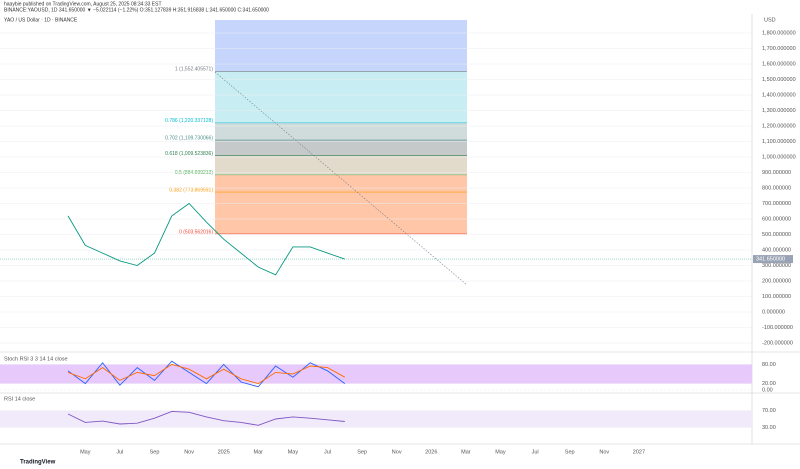  Describe the element at coordinates (776, 173) in the screenshot. I see `y-tick-label: 900.000000` at that location.